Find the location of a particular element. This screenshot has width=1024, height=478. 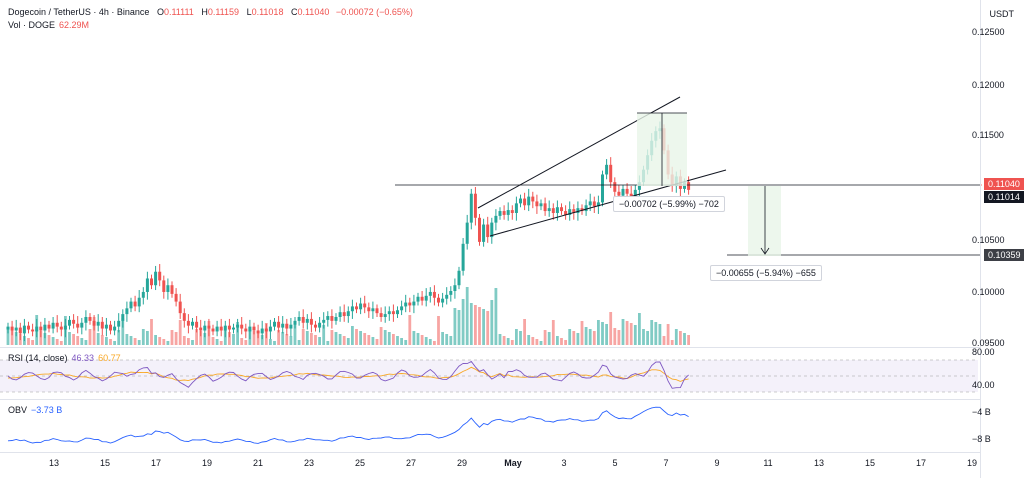

measure-label-upper: −0.00702 (−5.99%) −702 is located at coordinates (669, 204).